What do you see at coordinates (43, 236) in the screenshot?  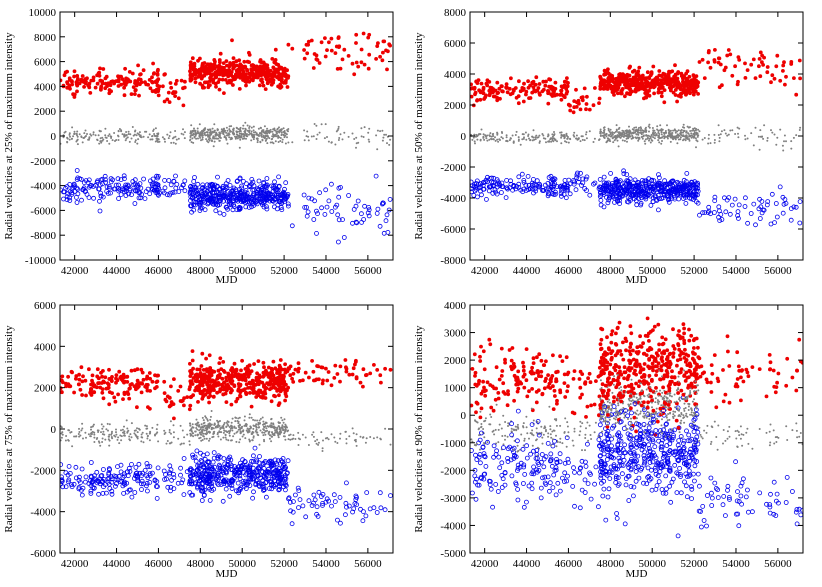 I see `y-tick-label: -8000` at bounding box center [43, 236].